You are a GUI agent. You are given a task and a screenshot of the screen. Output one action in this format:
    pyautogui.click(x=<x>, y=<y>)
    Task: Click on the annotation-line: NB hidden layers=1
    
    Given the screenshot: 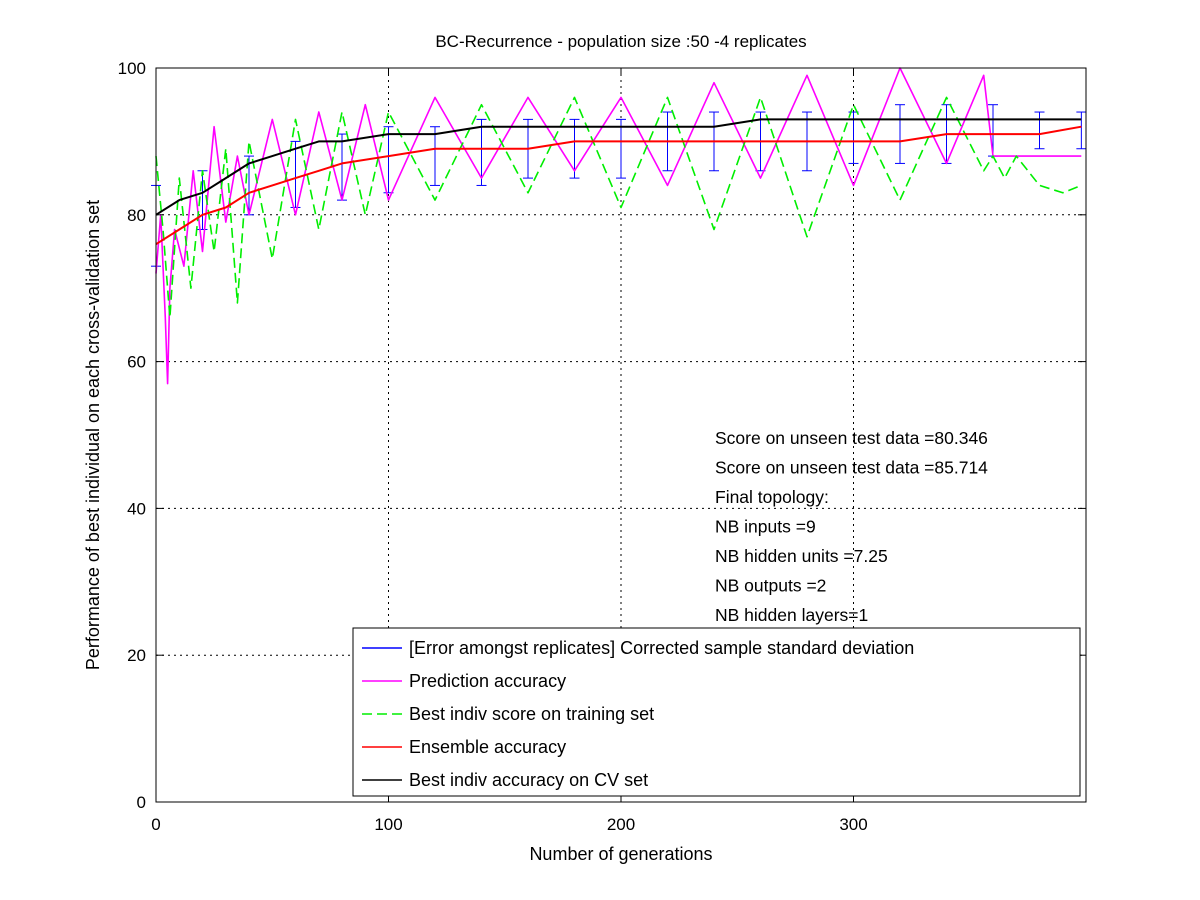 What is the action you would take?
    pyautogui.click(x=791, y=615)
    